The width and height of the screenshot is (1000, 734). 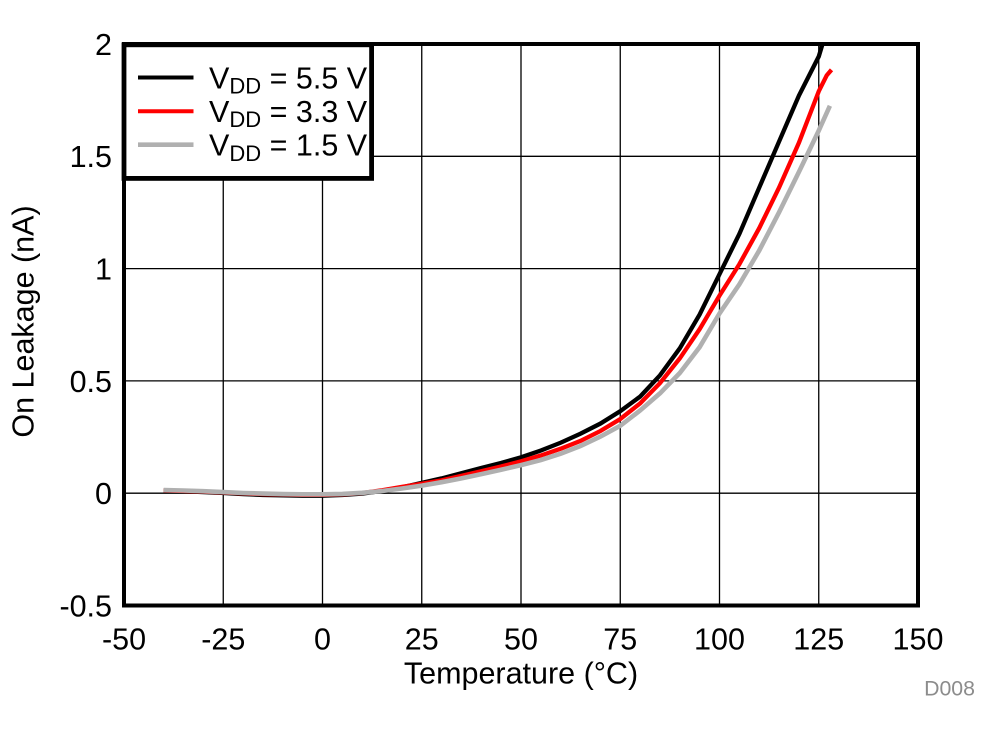 I want to click on svg-text: 1, so click(x=103, y=270).